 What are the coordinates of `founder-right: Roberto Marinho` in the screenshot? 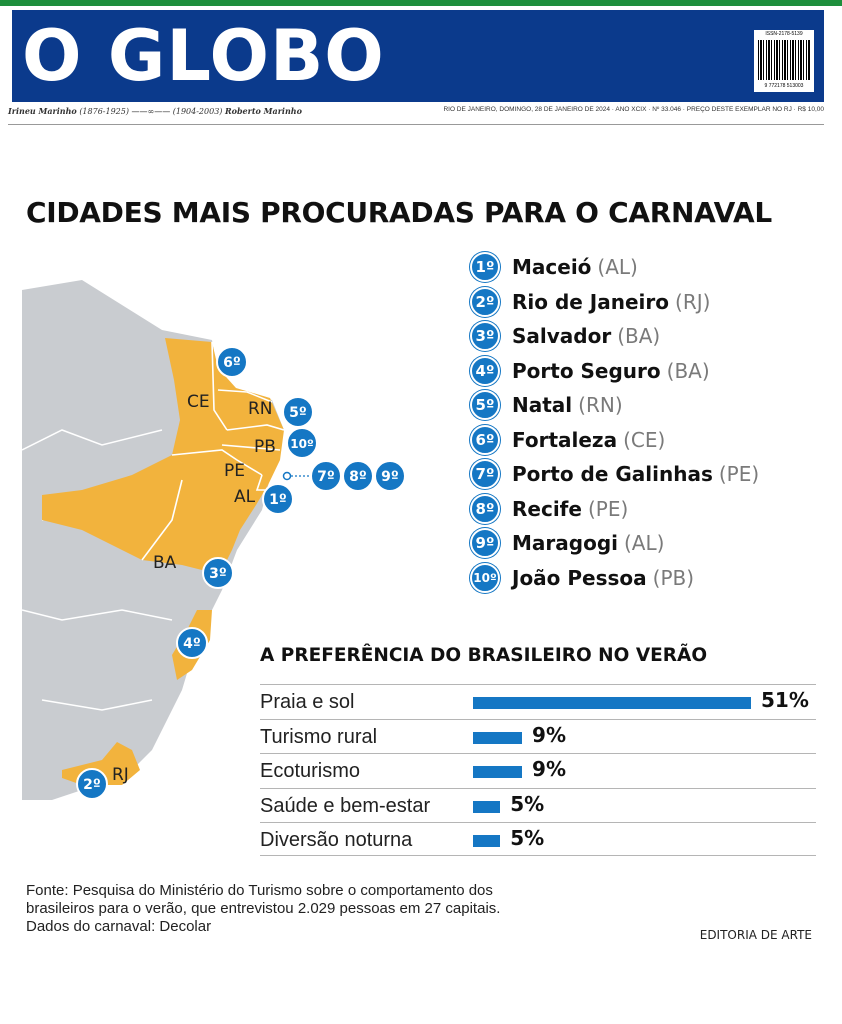 It's located at (263, 111).